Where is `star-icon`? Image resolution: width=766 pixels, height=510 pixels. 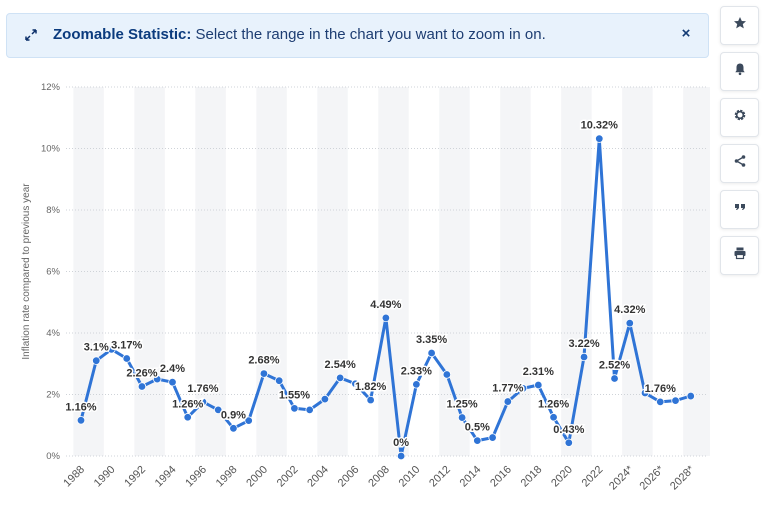
star-icon is located at coordinates (740, 25).